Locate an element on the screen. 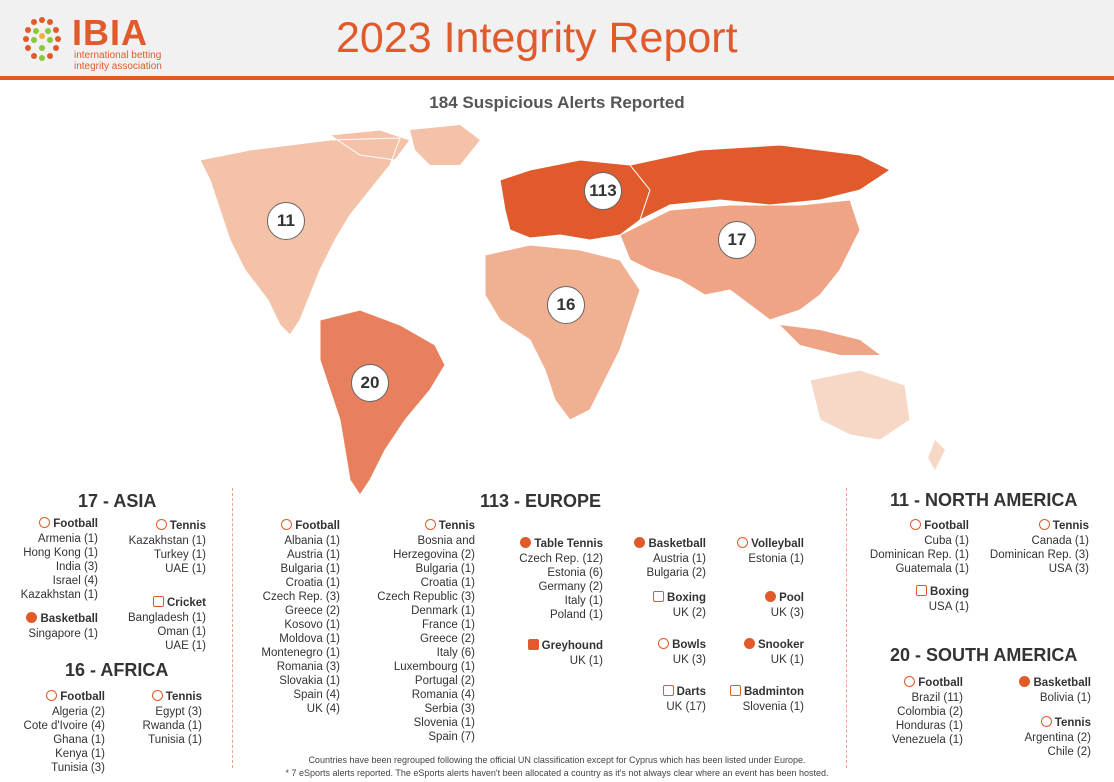 This screenshot has height=782, width=1114. list-item: Spain (4) is located at coordinates (316, 695).